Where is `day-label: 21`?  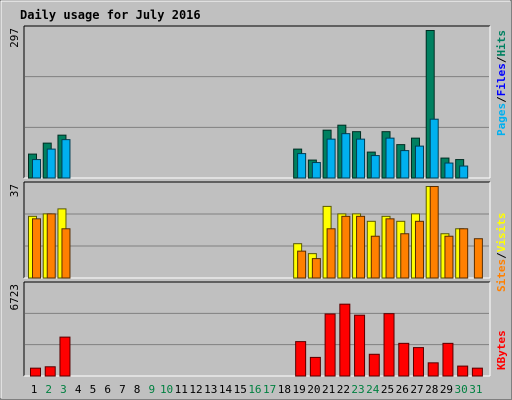 day-label: 21 is located at coordinates (328, 389).